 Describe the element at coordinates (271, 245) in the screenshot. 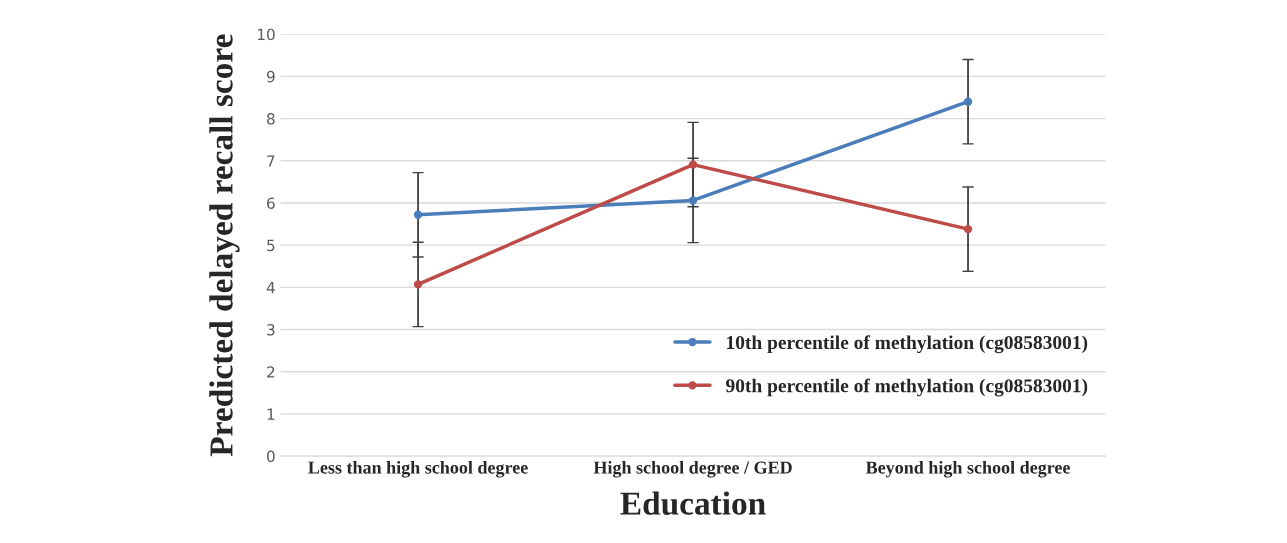

I see `y-tick-label: 5` at that location.